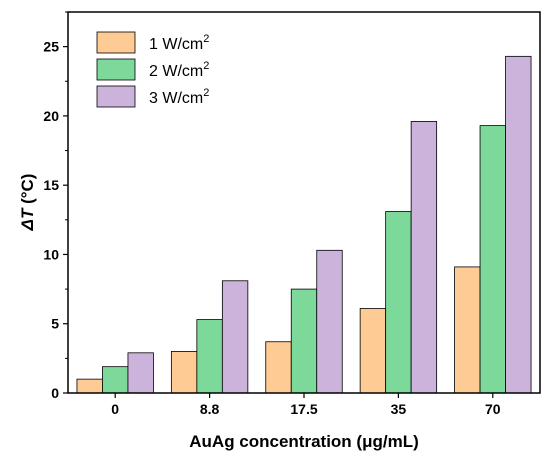  What do you see at coordinates (140, 373) in the screenshot?
I see `bar-series3-cat1` at bounding box center [140, 373].